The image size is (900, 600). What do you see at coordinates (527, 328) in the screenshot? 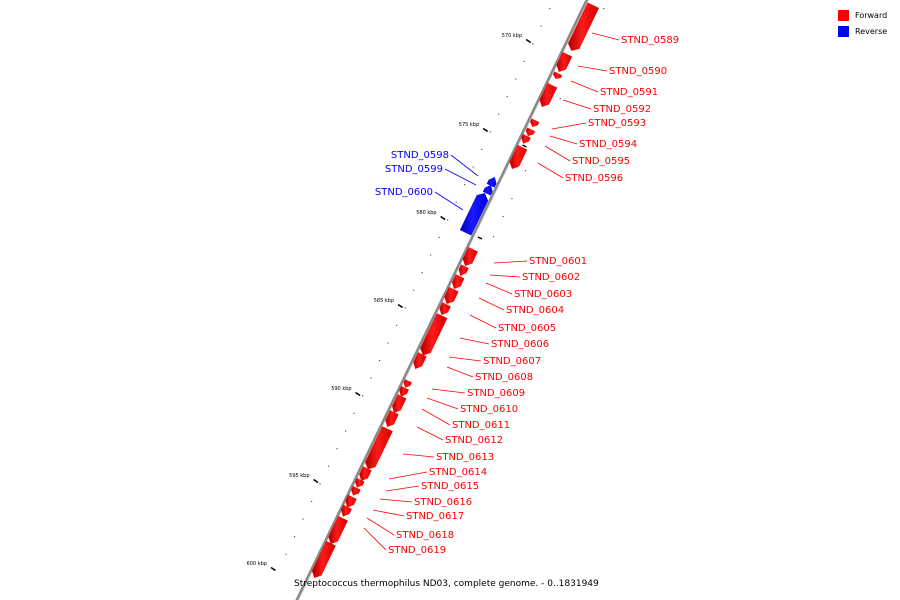
I see `gene-label-stnd_0605: STND_0605` at bounding box center [527, 328].